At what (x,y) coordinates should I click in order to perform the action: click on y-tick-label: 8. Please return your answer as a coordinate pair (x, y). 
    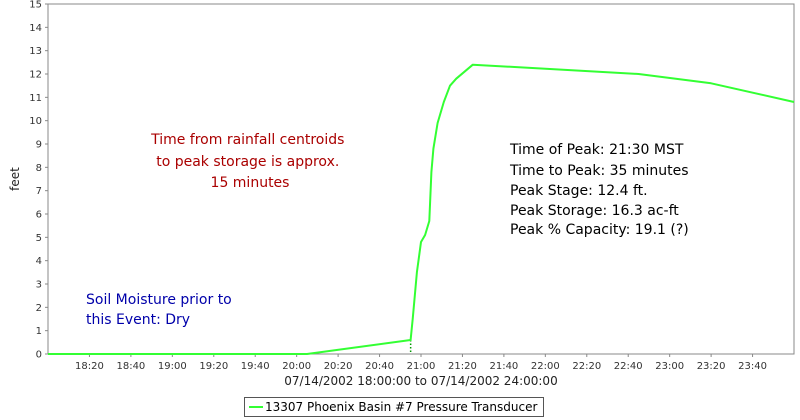
    Looking at the image, I should click on (39, 168).